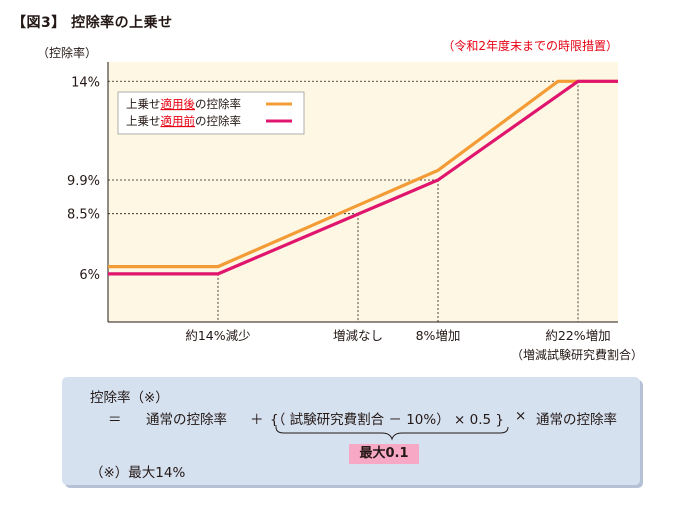  I want to click on period-note: （令和2年度末までの時限措置）, so click(530, 45).